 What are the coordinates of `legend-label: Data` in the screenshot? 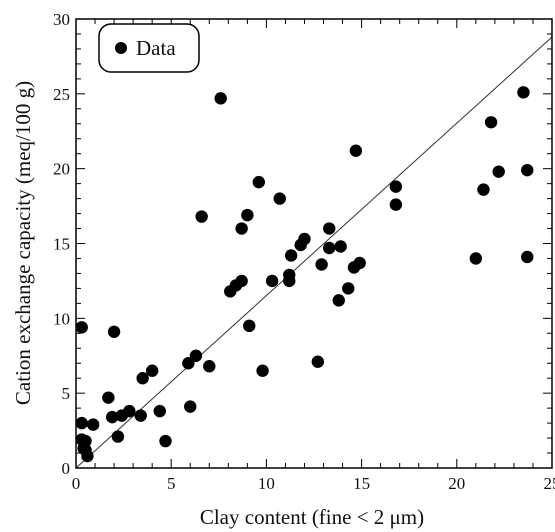 It's located at (156, 48).